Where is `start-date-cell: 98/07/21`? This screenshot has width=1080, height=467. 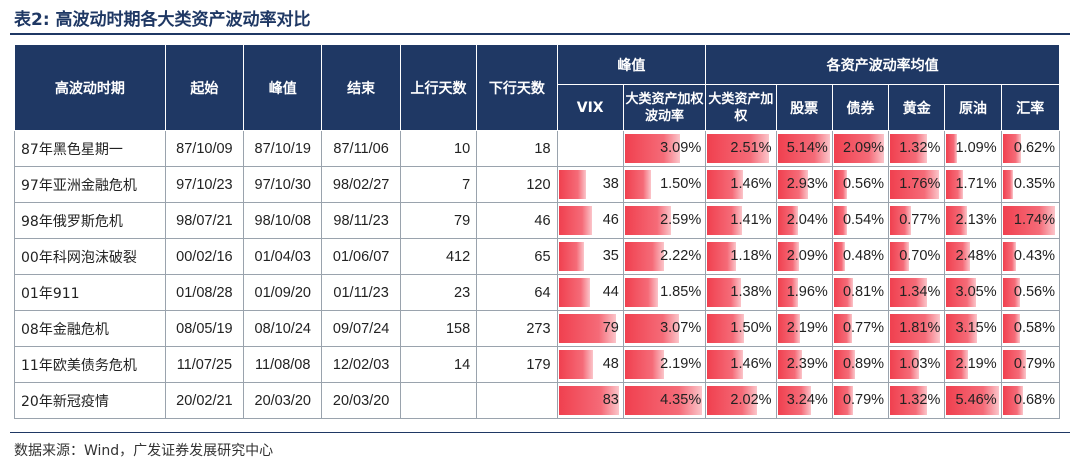 start-date-cell: 98/07/21 is located at coordinates (204, 220).